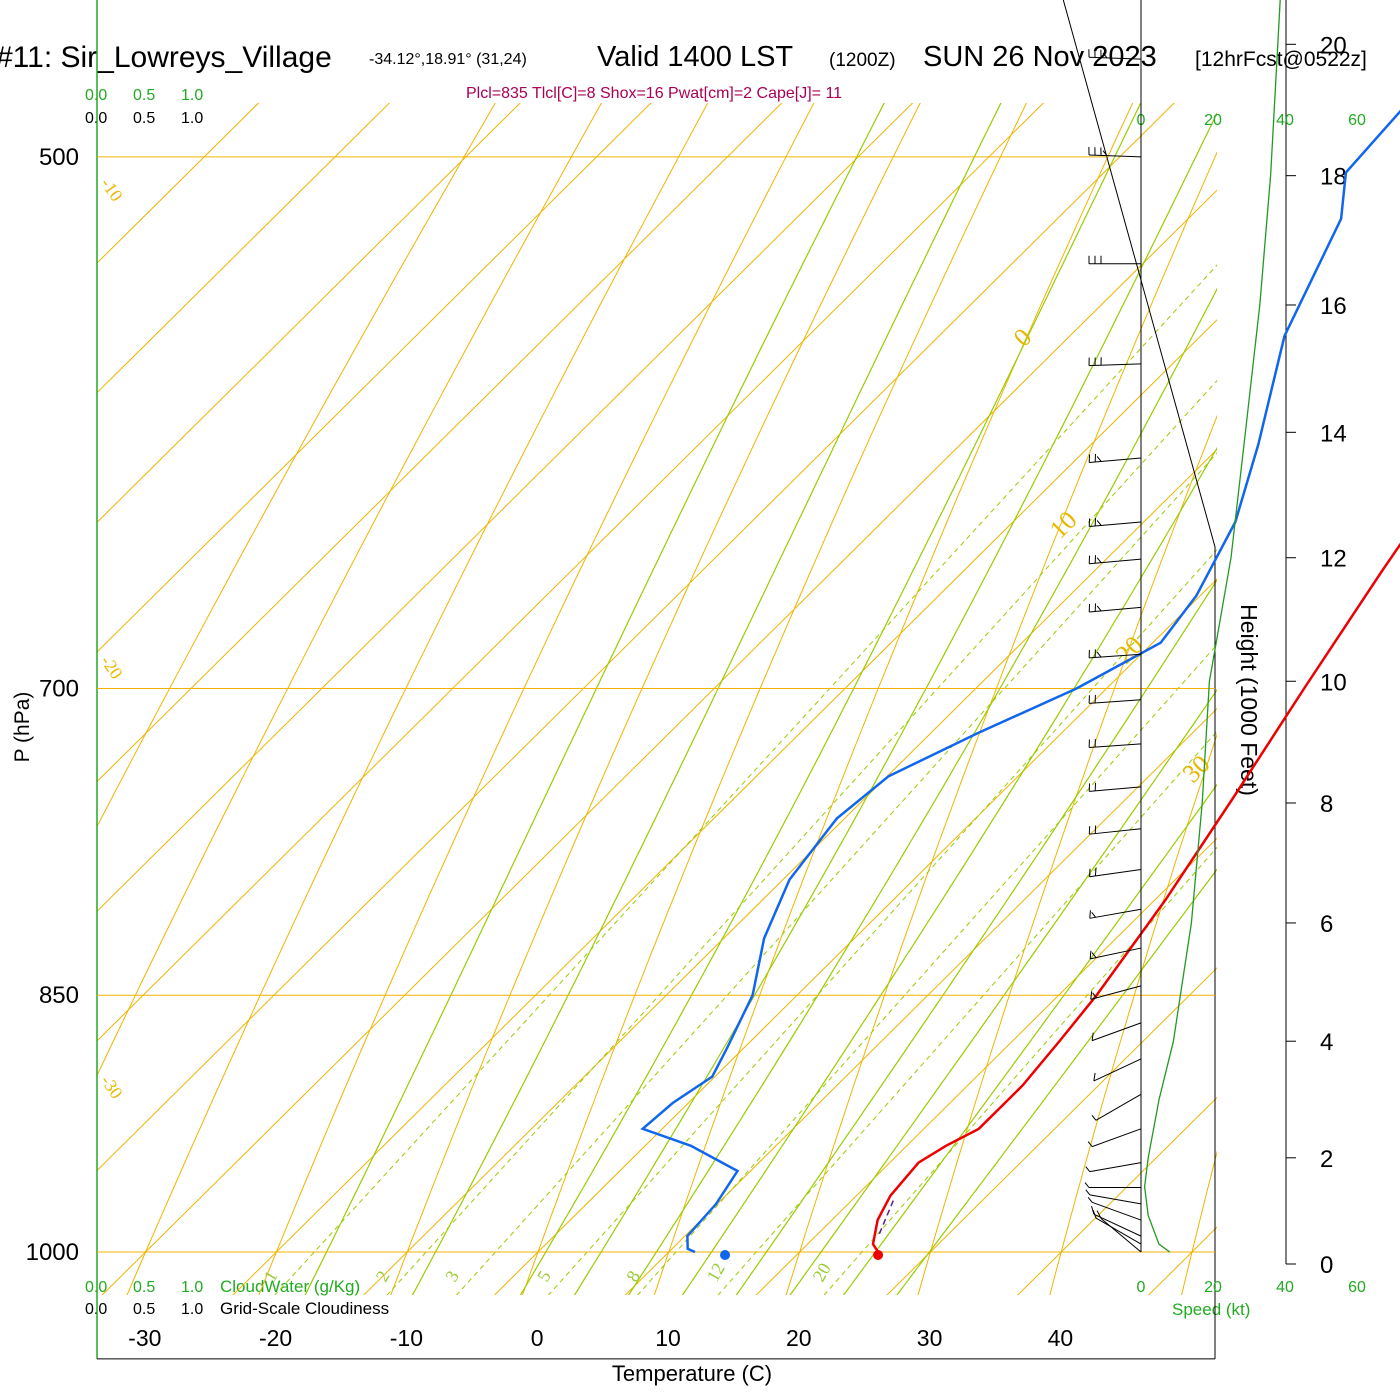 Image resolution: width=1400 pixels, height=1400 pixels. What do you see at coordinates (862, 60) in the screenshot?
I see `zulu-time: (1200Z)` at bounding box center [862, 60].